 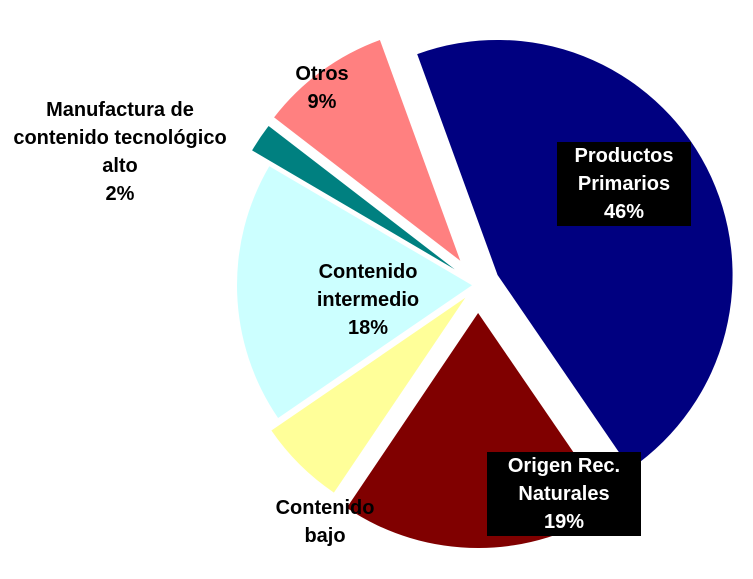 I want to click on slice-label: Productos Primarios 46%, so click(x=624, y=184).